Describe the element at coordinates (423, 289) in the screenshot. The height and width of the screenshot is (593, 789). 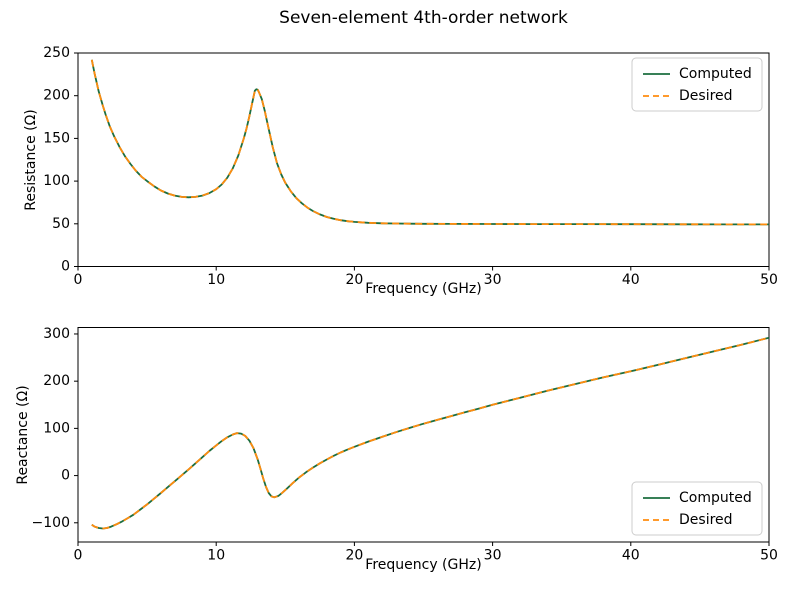
I see `frequency-axis-label-top: Frequency (GHz)` at that location.